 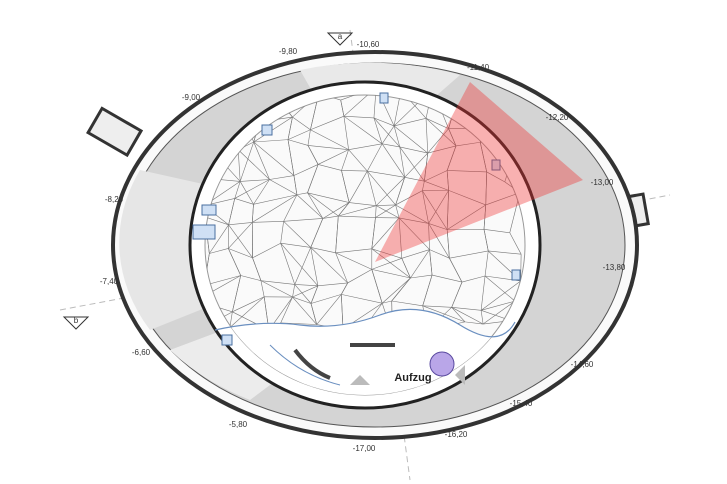 What do you see at coordinates (368, 44) in the screenshot?
I see `level-label: -10,60` at bounding box center [368, 44].